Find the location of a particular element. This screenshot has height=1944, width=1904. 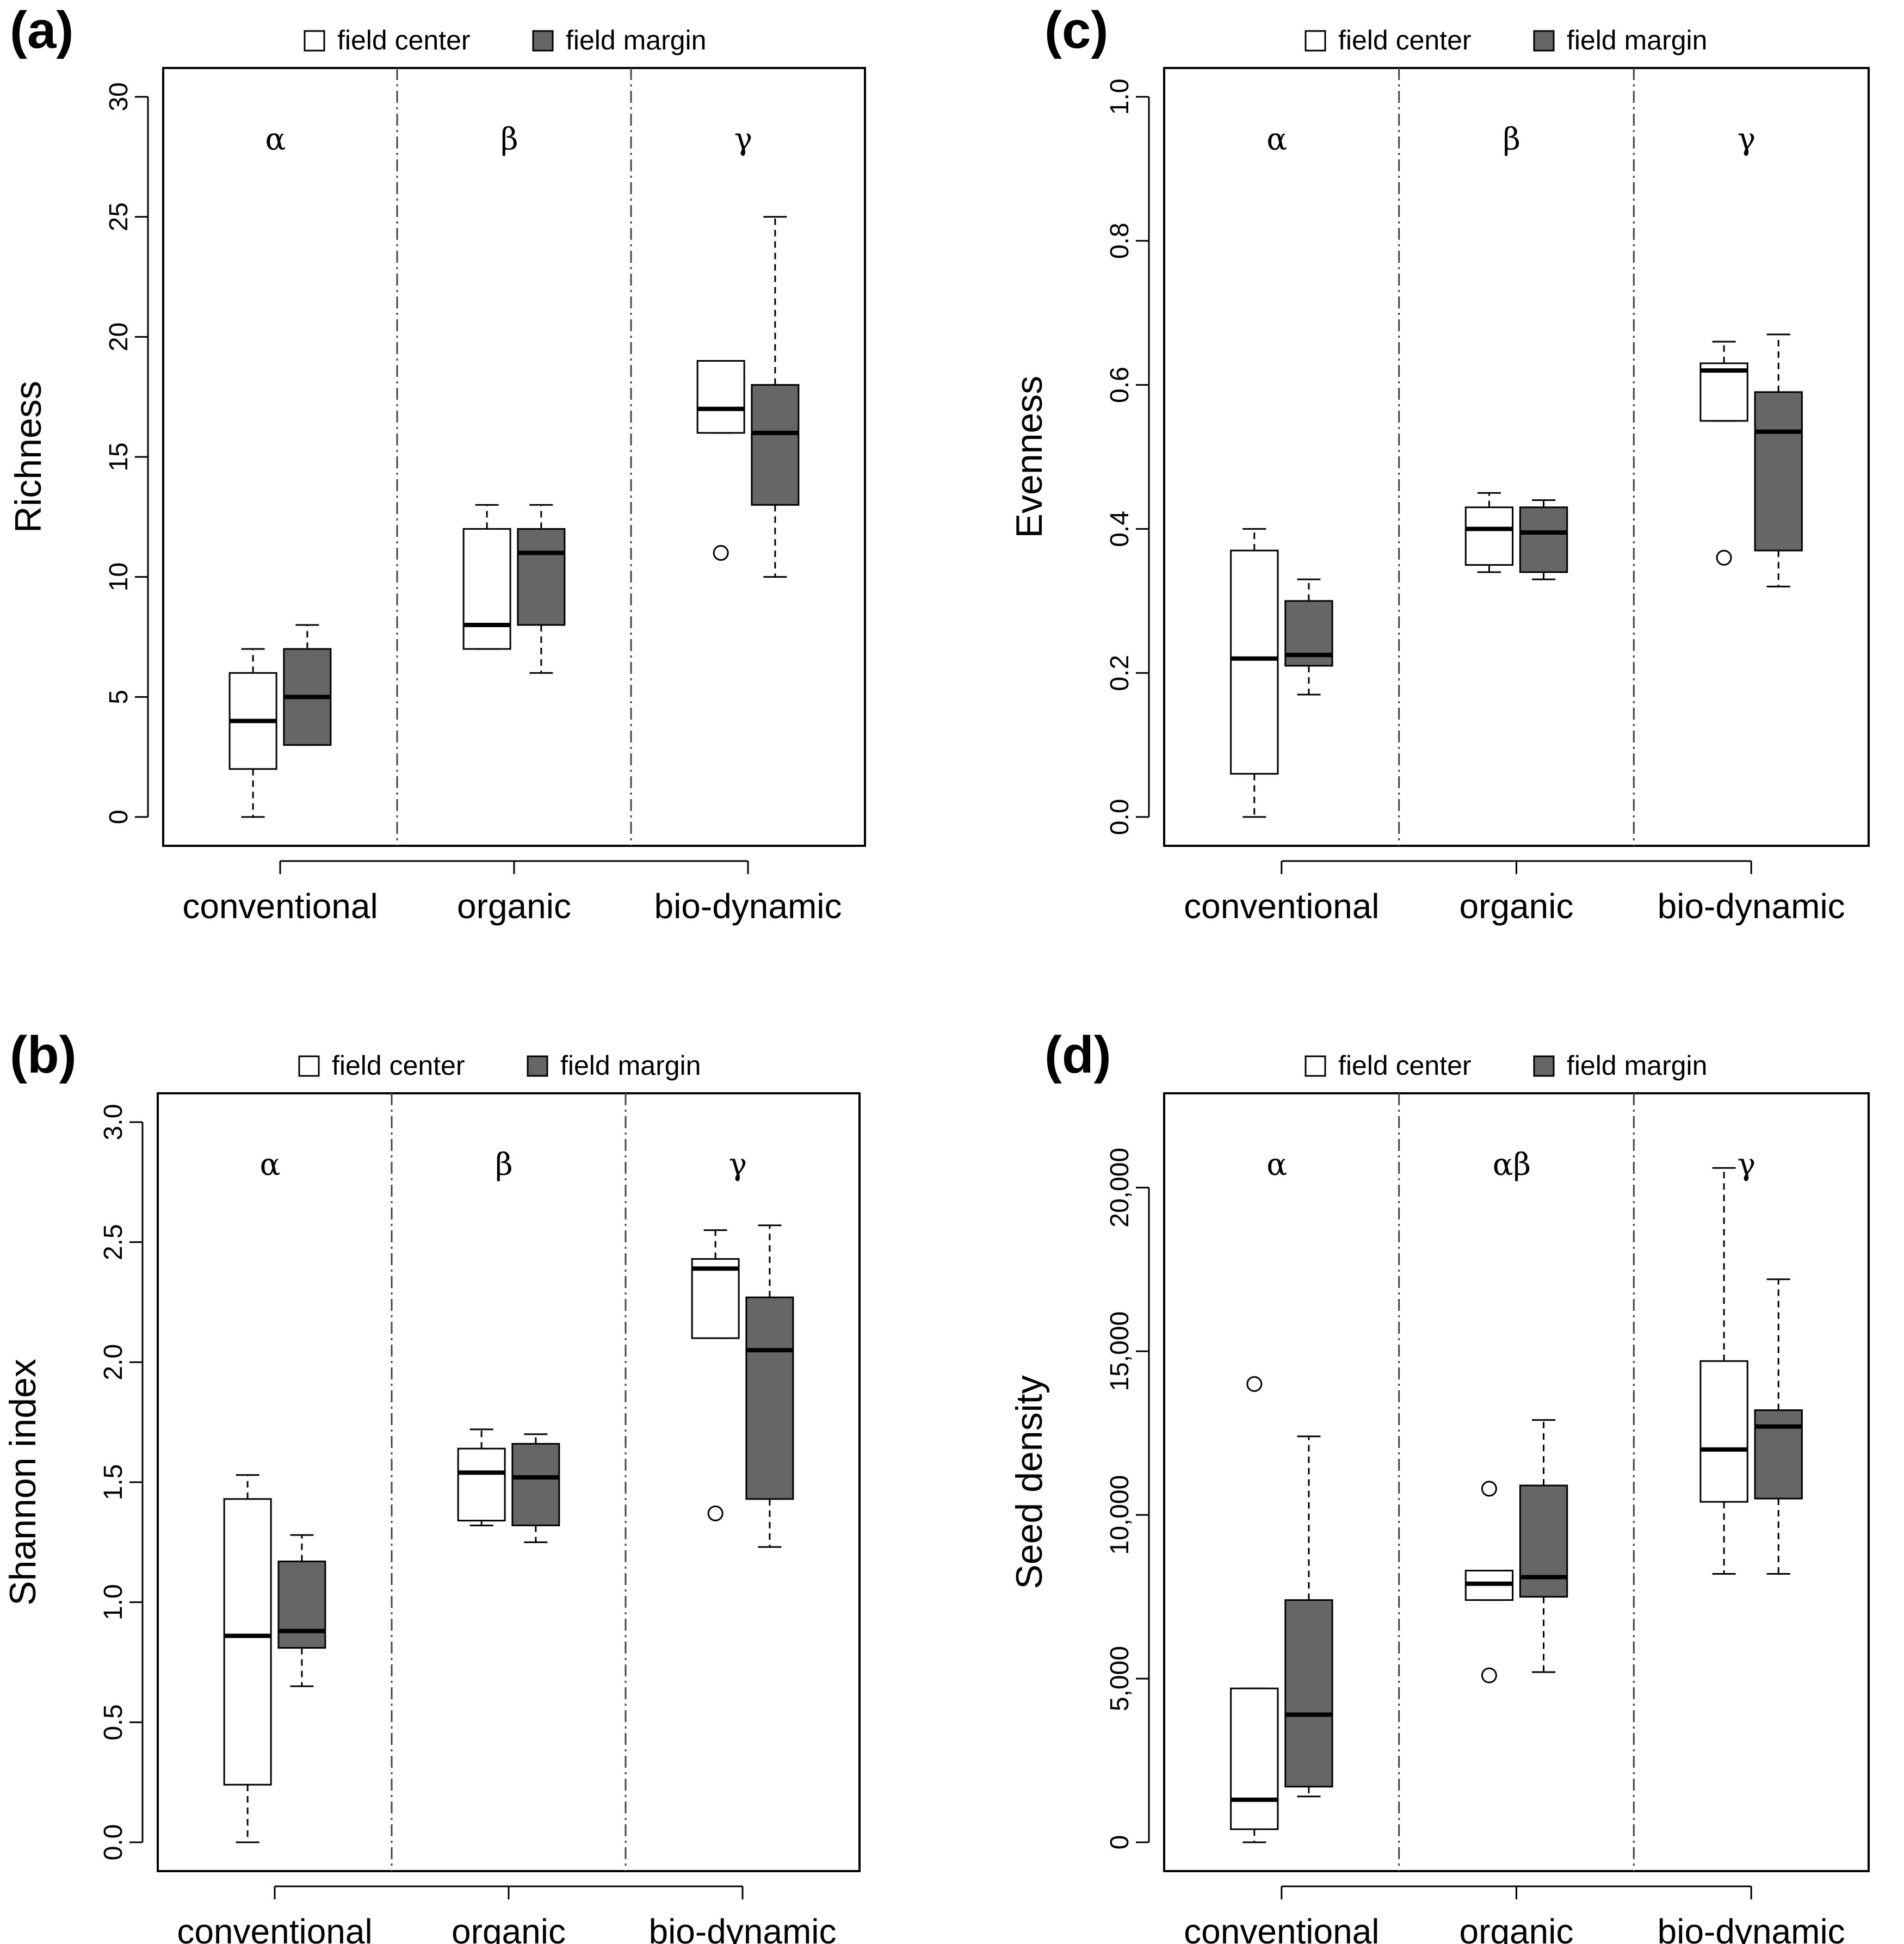

y-tick-label: 0 is located at coordinates (118, 818).